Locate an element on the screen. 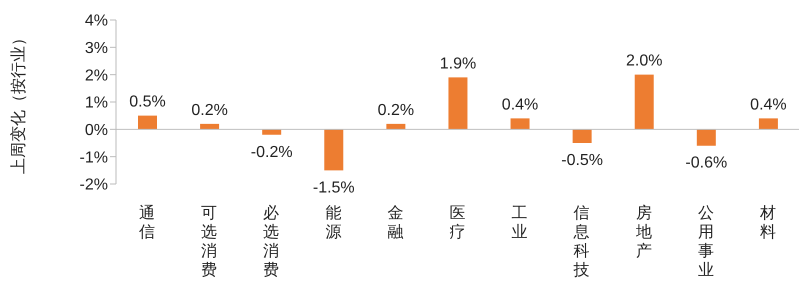 This screenshot has width=811, height=292. data-label: 2.0% is located at coordinates (644, 61).